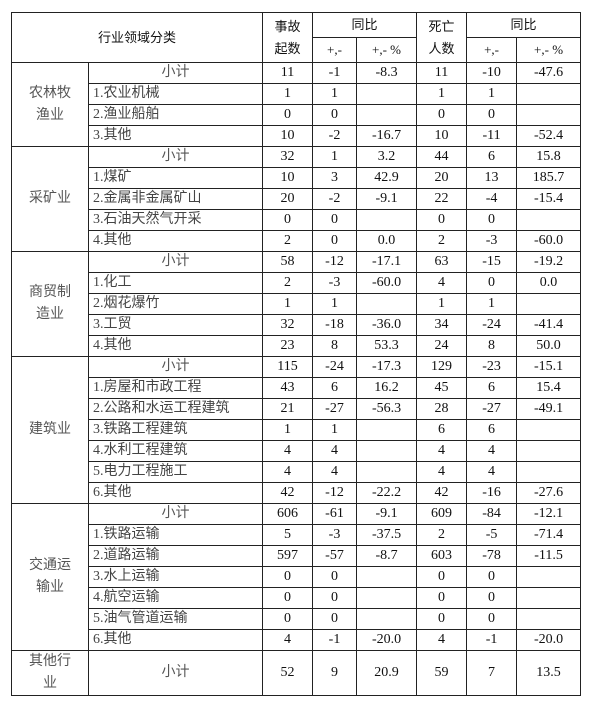 The height and width of the screenshot is (719, 600). I want to click on header-category: 行业领域分类, so click(137, 37).